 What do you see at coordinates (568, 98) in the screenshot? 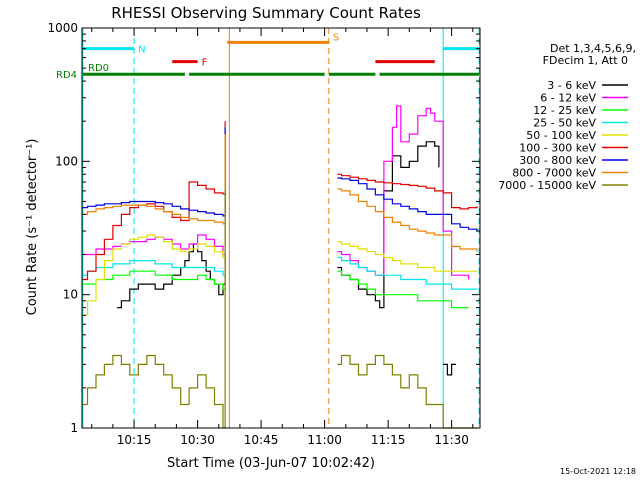
I see `legend-label-1: 6 - 12 keV` at bounding box center [568, 98].